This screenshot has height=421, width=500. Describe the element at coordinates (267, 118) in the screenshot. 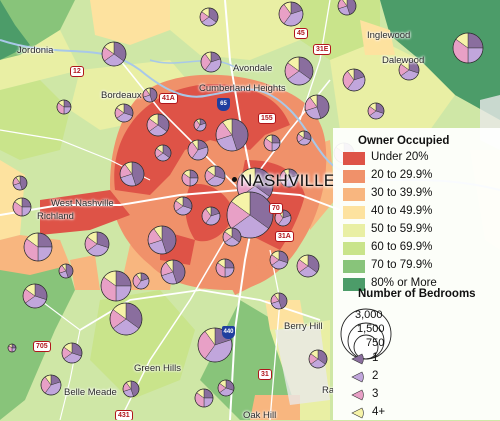

I see `route-shield-155: 155` at that location.